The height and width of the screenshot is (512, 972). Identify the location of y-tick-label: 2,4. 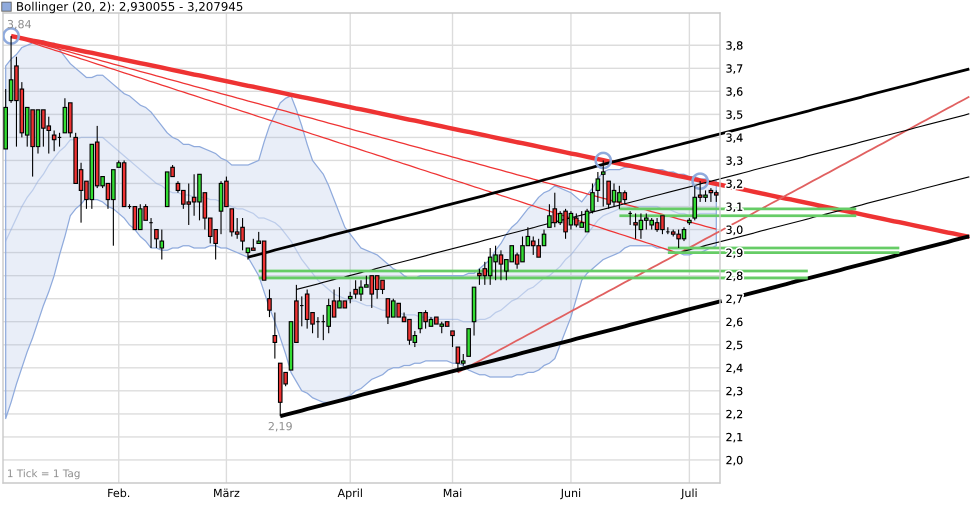
(734, 369).